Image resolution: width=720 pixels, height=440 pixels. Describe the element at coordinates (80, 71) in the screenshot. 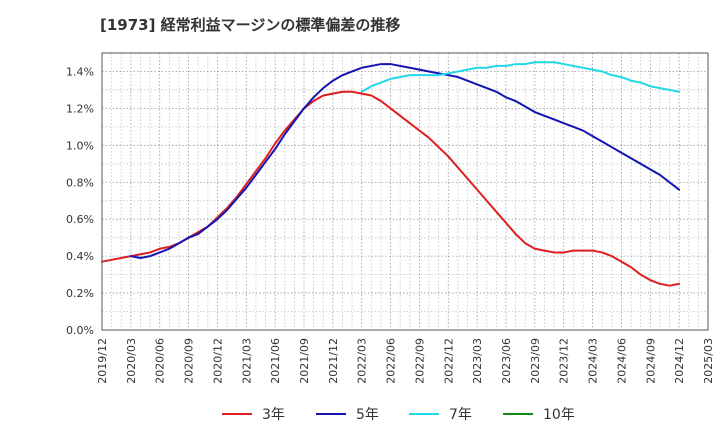

I see `y-tick-label: 1.4%` at that location.